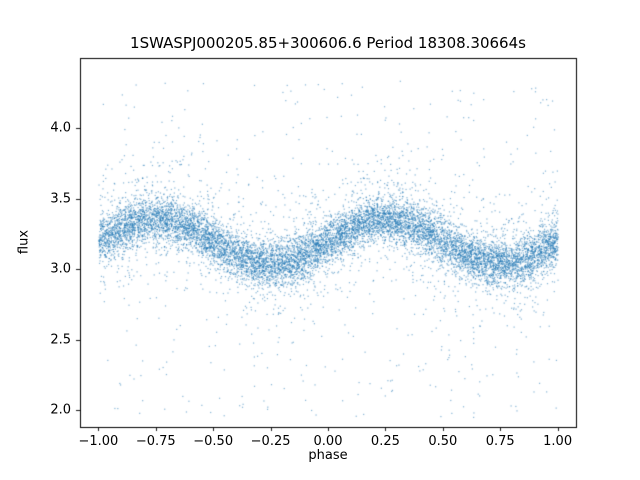  Describe the element at coordinates (60, 410) in the screenshot. I see `y-tick-label: 2.0` at that location.